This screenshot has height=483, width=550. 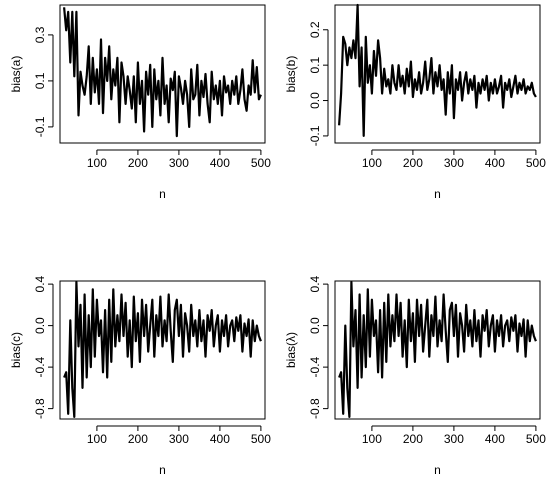 I want to click on y-axis-label: bias(b), so click(x=291, y=74).